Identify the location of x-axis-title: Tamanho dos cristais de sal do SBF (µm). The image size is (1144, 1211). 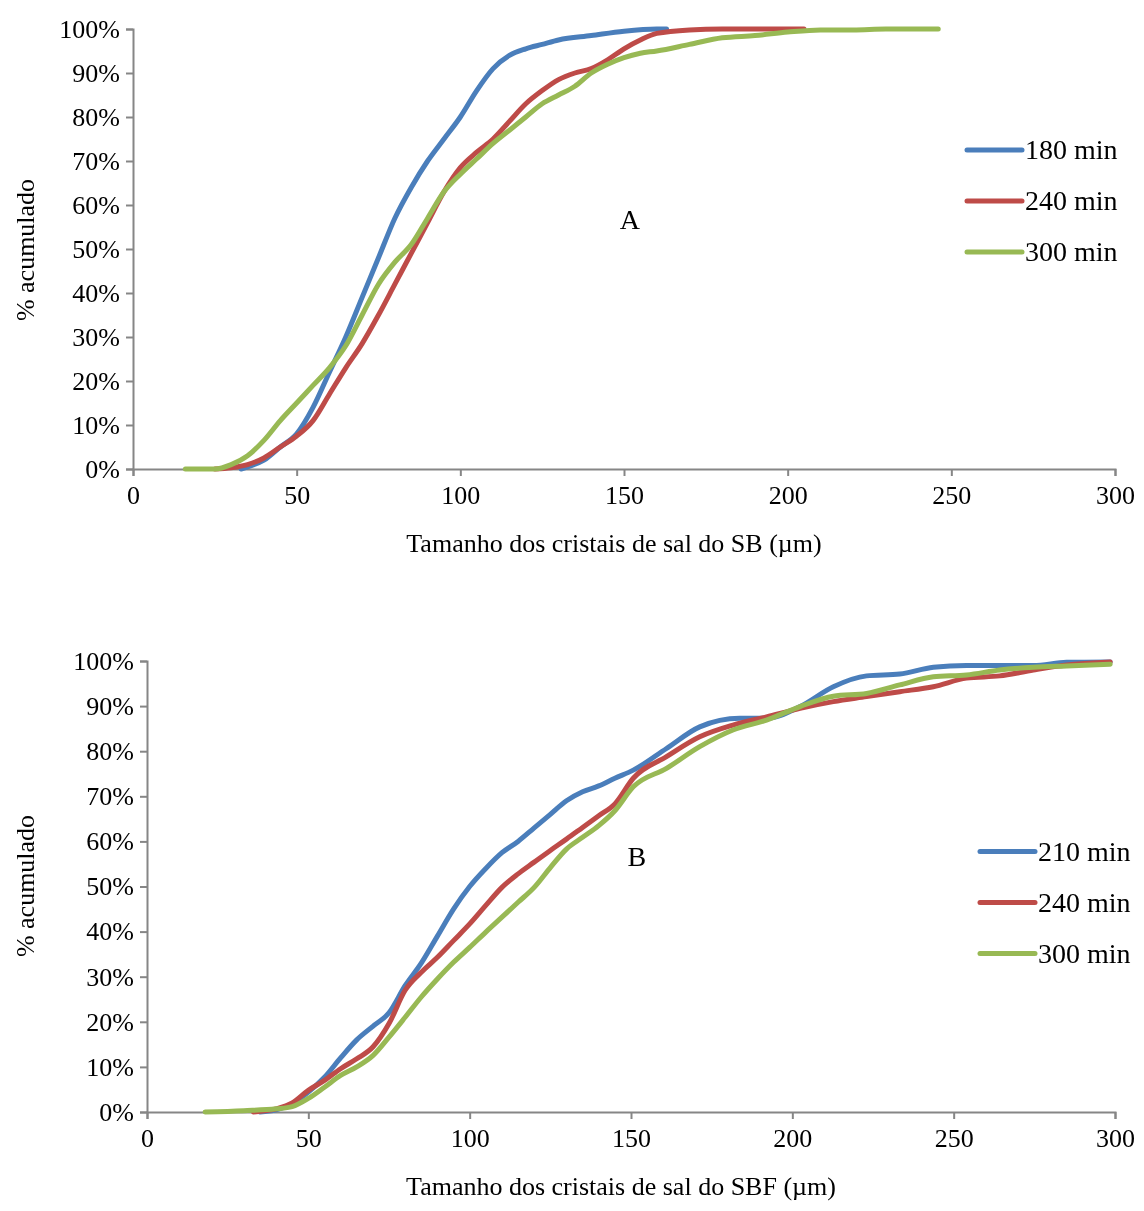
(621, 1186).